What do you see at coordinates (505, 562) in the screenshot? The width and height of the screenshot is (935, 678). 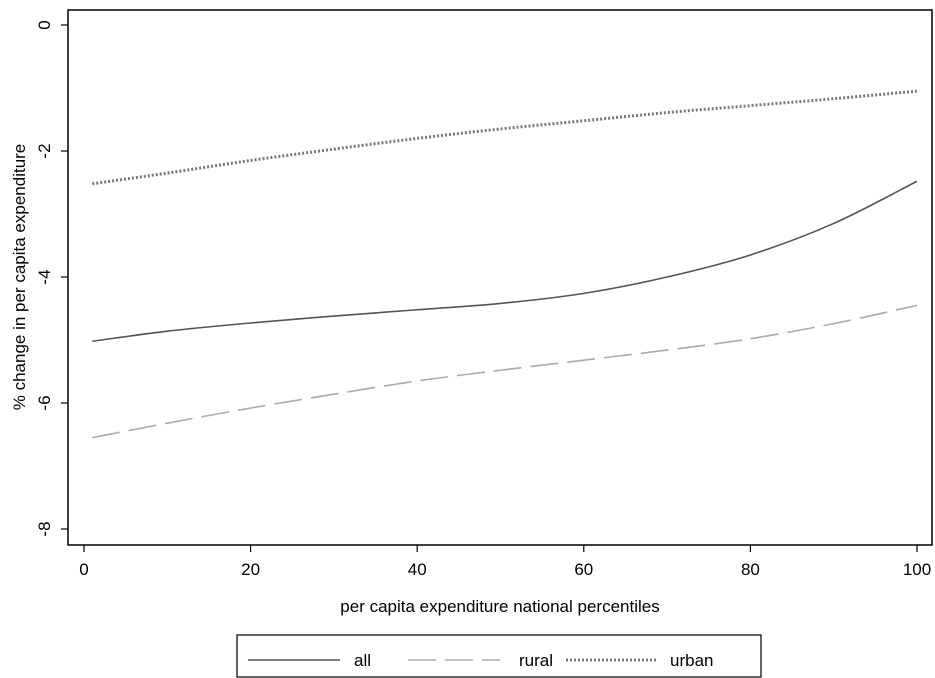 I see `x-axis: 0 20 40 60 80 100` at bounding box center [505, 562].